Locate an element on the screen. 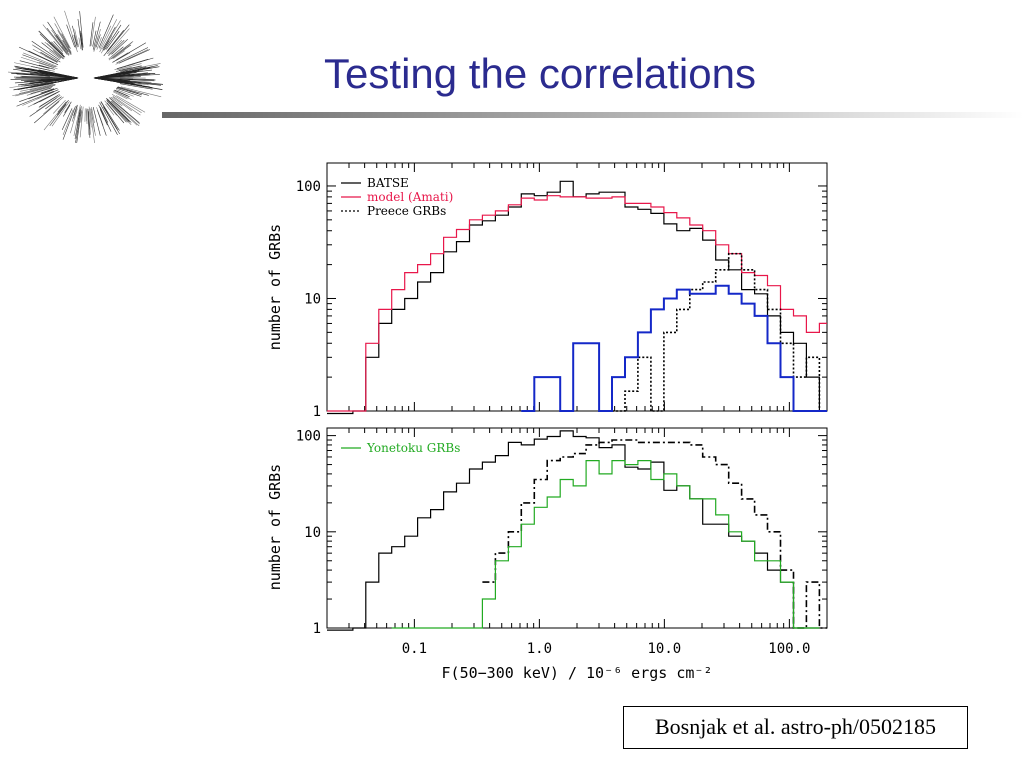 This screenshot has width=1024, height=768. legend-lower: Yonetoku GRBs is located at coordinates (400, 448).